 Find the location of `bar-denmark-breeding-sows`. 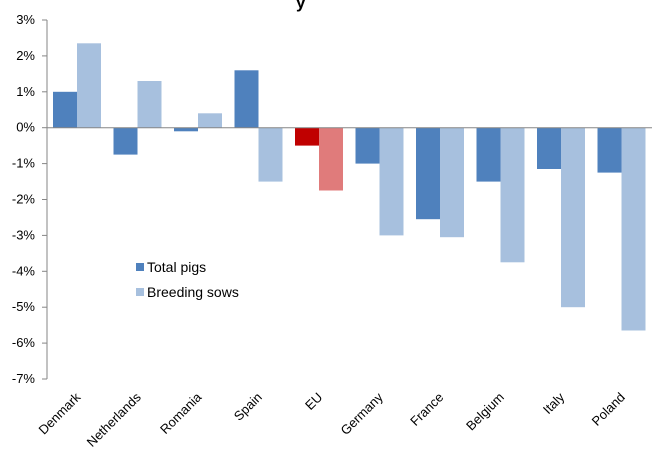

bar-denmark-breeding-sows is located at coordinates (89, 85).